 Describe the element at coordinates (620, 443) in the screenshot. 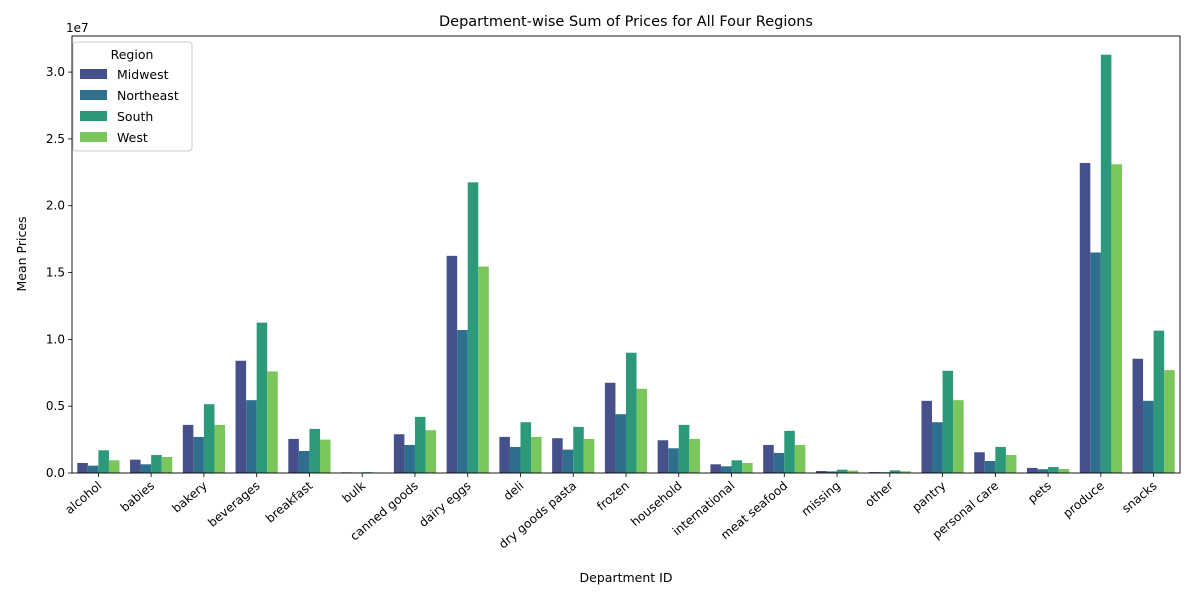

I see `bar-northeast-frozen` at that location.